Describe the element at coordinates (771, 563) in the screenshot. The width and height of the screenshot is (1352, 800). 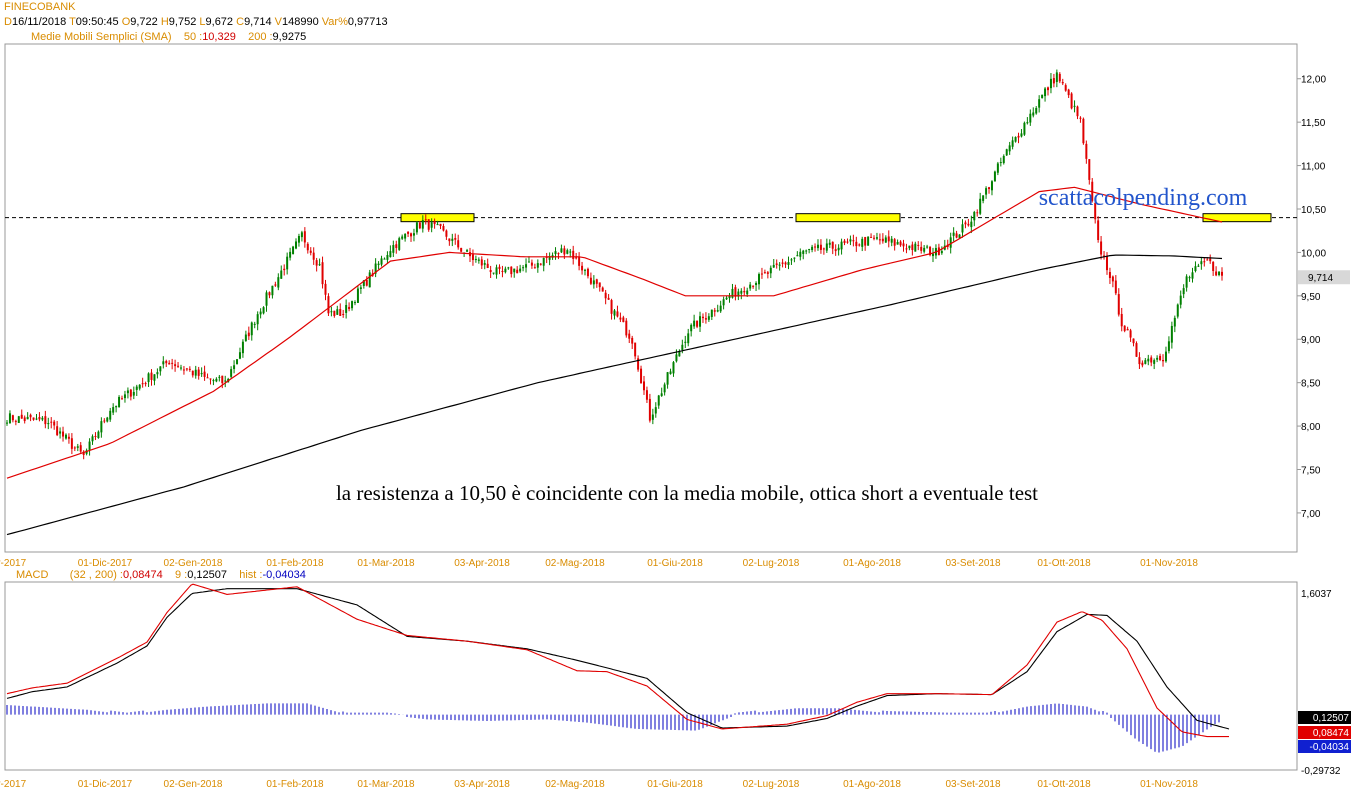
I see `price-date-label: 02-Lug-2018` at that location.